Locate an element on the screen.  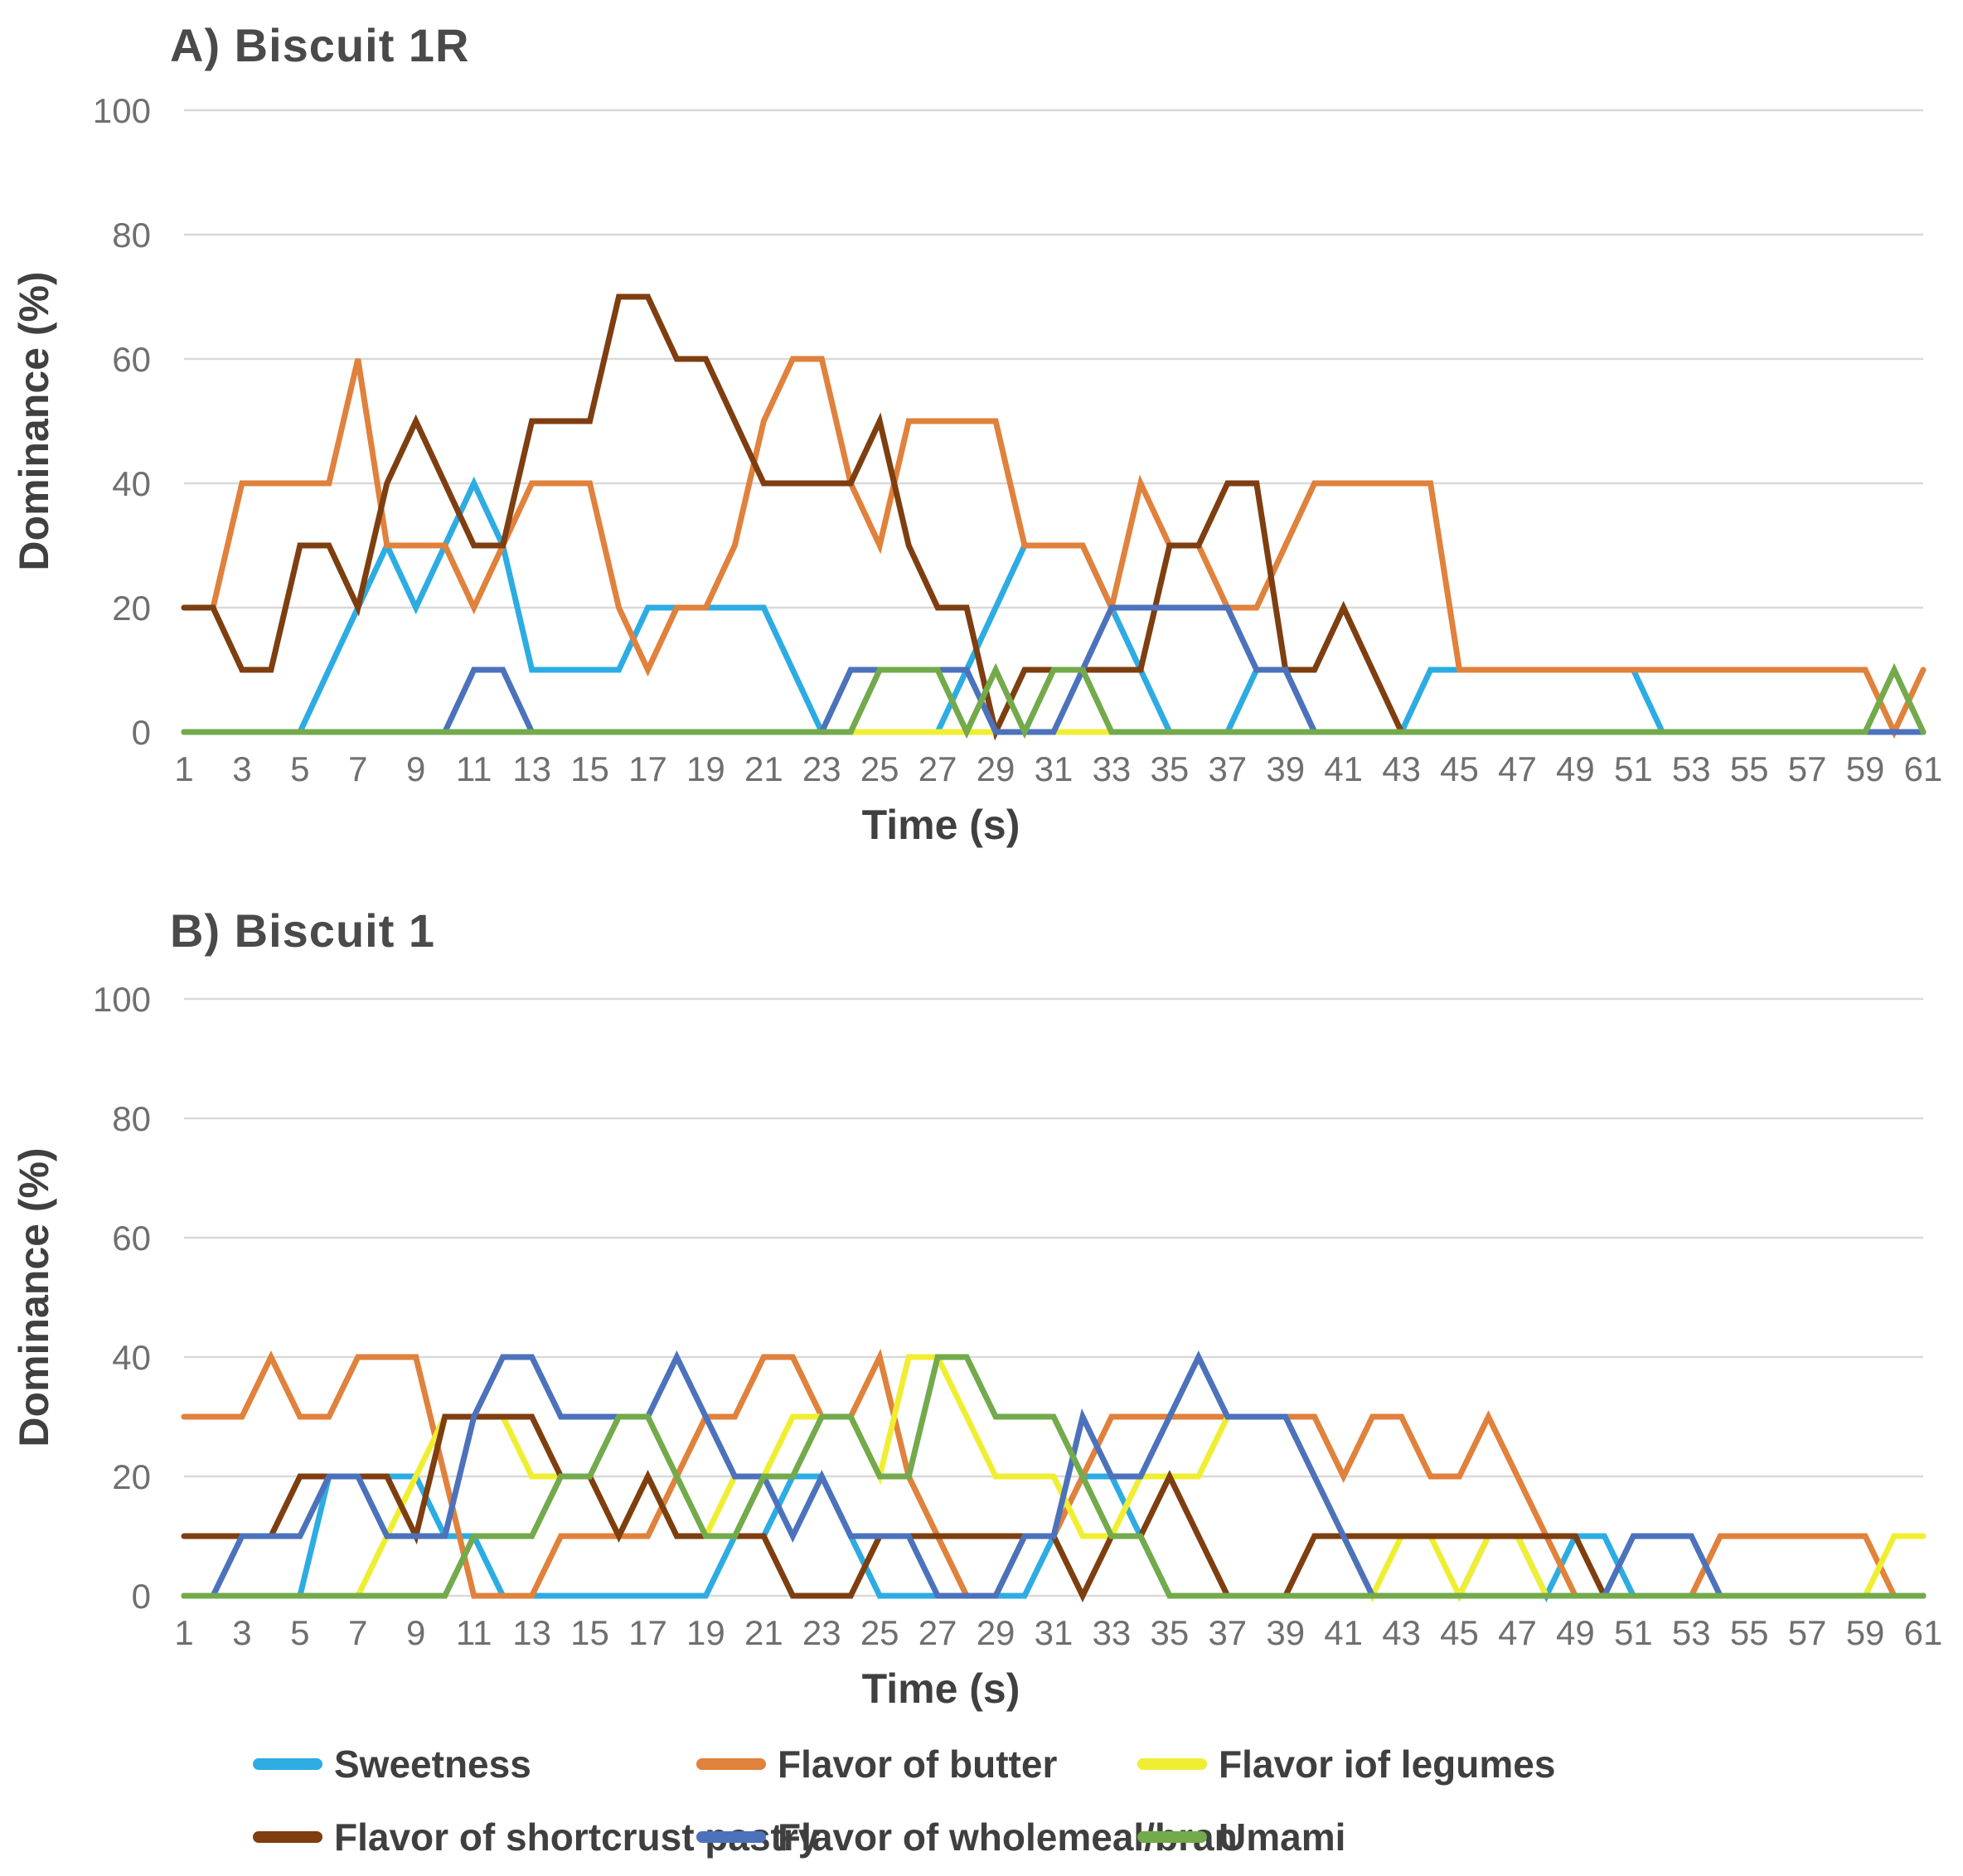
legend-item-sweetness: Sweetness is located at coordinates (392, 1764).